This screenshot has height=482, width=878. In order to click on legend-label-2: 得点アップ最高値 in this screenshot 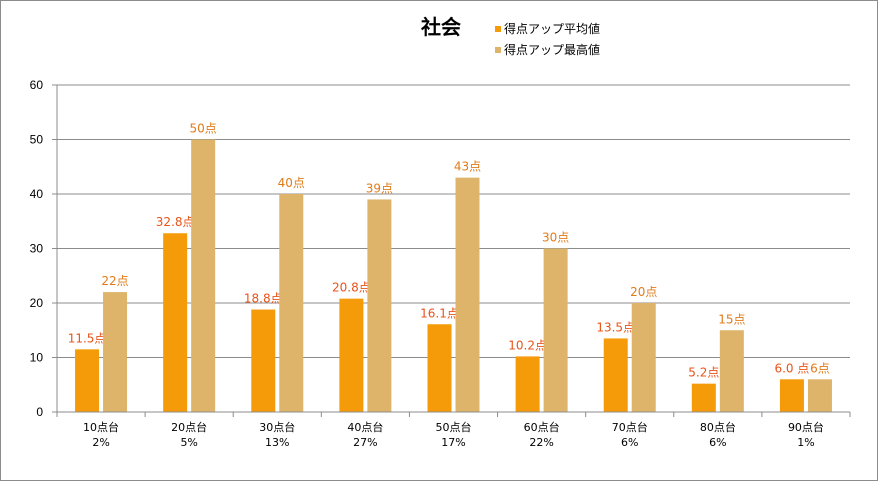, I will do `click(552, 49)`.